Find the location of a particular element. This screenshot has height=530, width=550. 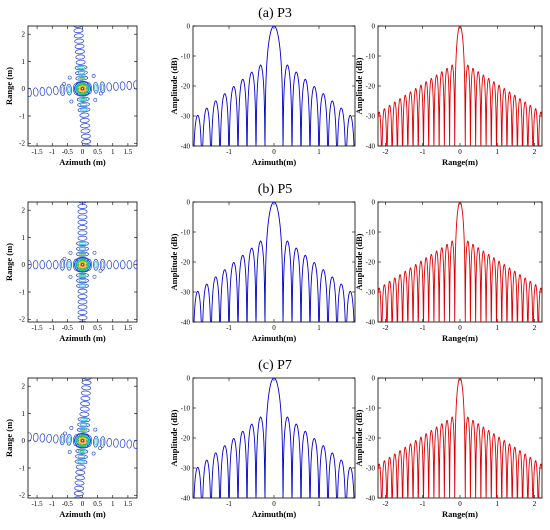

p2-range_profile-xtick-label: 1 is located at coordinates (498, 504).